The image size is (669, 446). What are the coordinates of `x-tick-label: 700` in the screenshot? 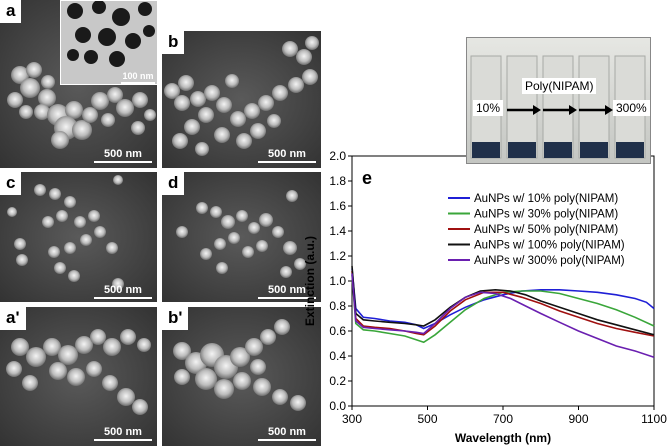 It's located at (503, 419).